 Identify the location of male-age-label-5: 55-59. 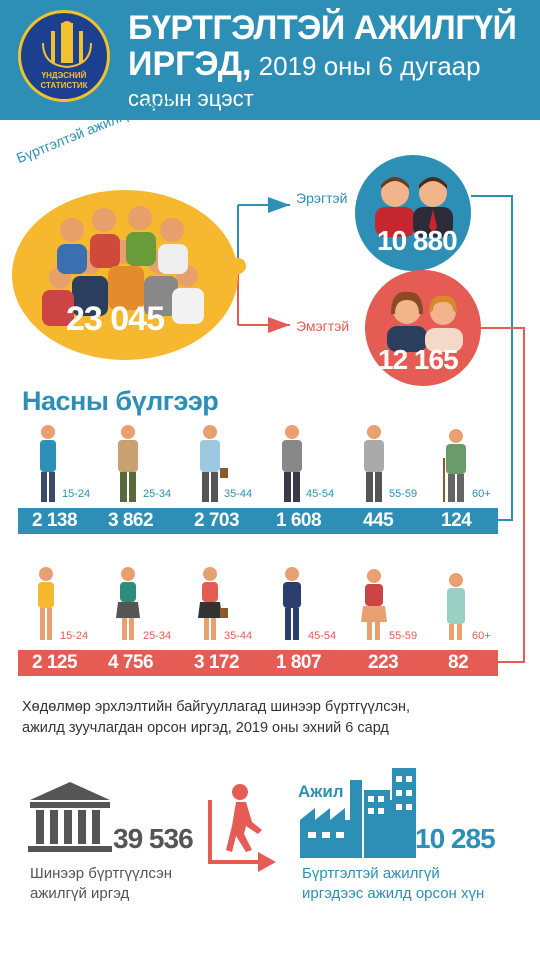
(403, 494).